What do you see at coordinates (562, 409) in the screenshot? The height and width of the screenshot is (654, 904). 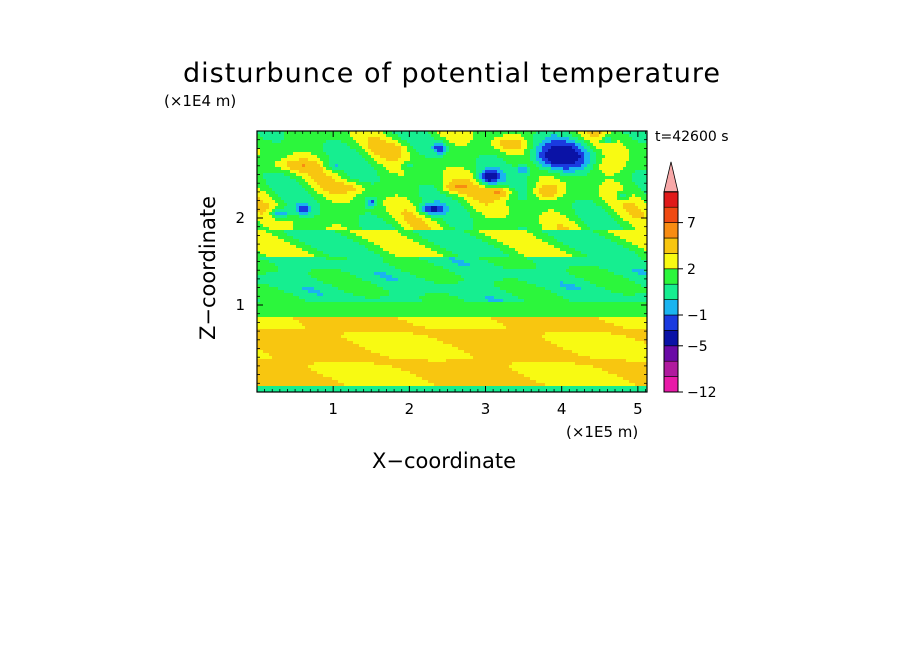 I see `x-tick-label: 4` at bounding box center [562, 409].